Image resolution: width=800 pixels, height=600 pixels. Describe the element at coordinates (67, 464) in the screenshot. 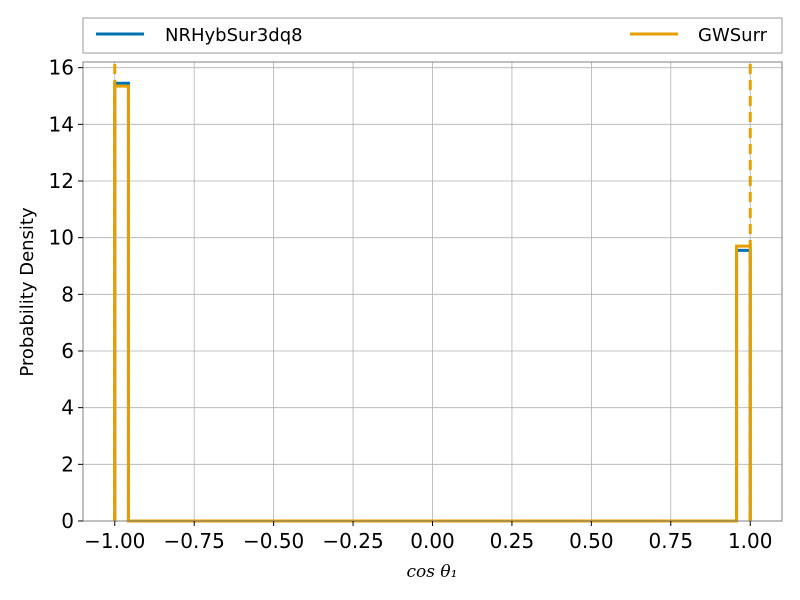

I see `y-tick-label: 2` at that location.